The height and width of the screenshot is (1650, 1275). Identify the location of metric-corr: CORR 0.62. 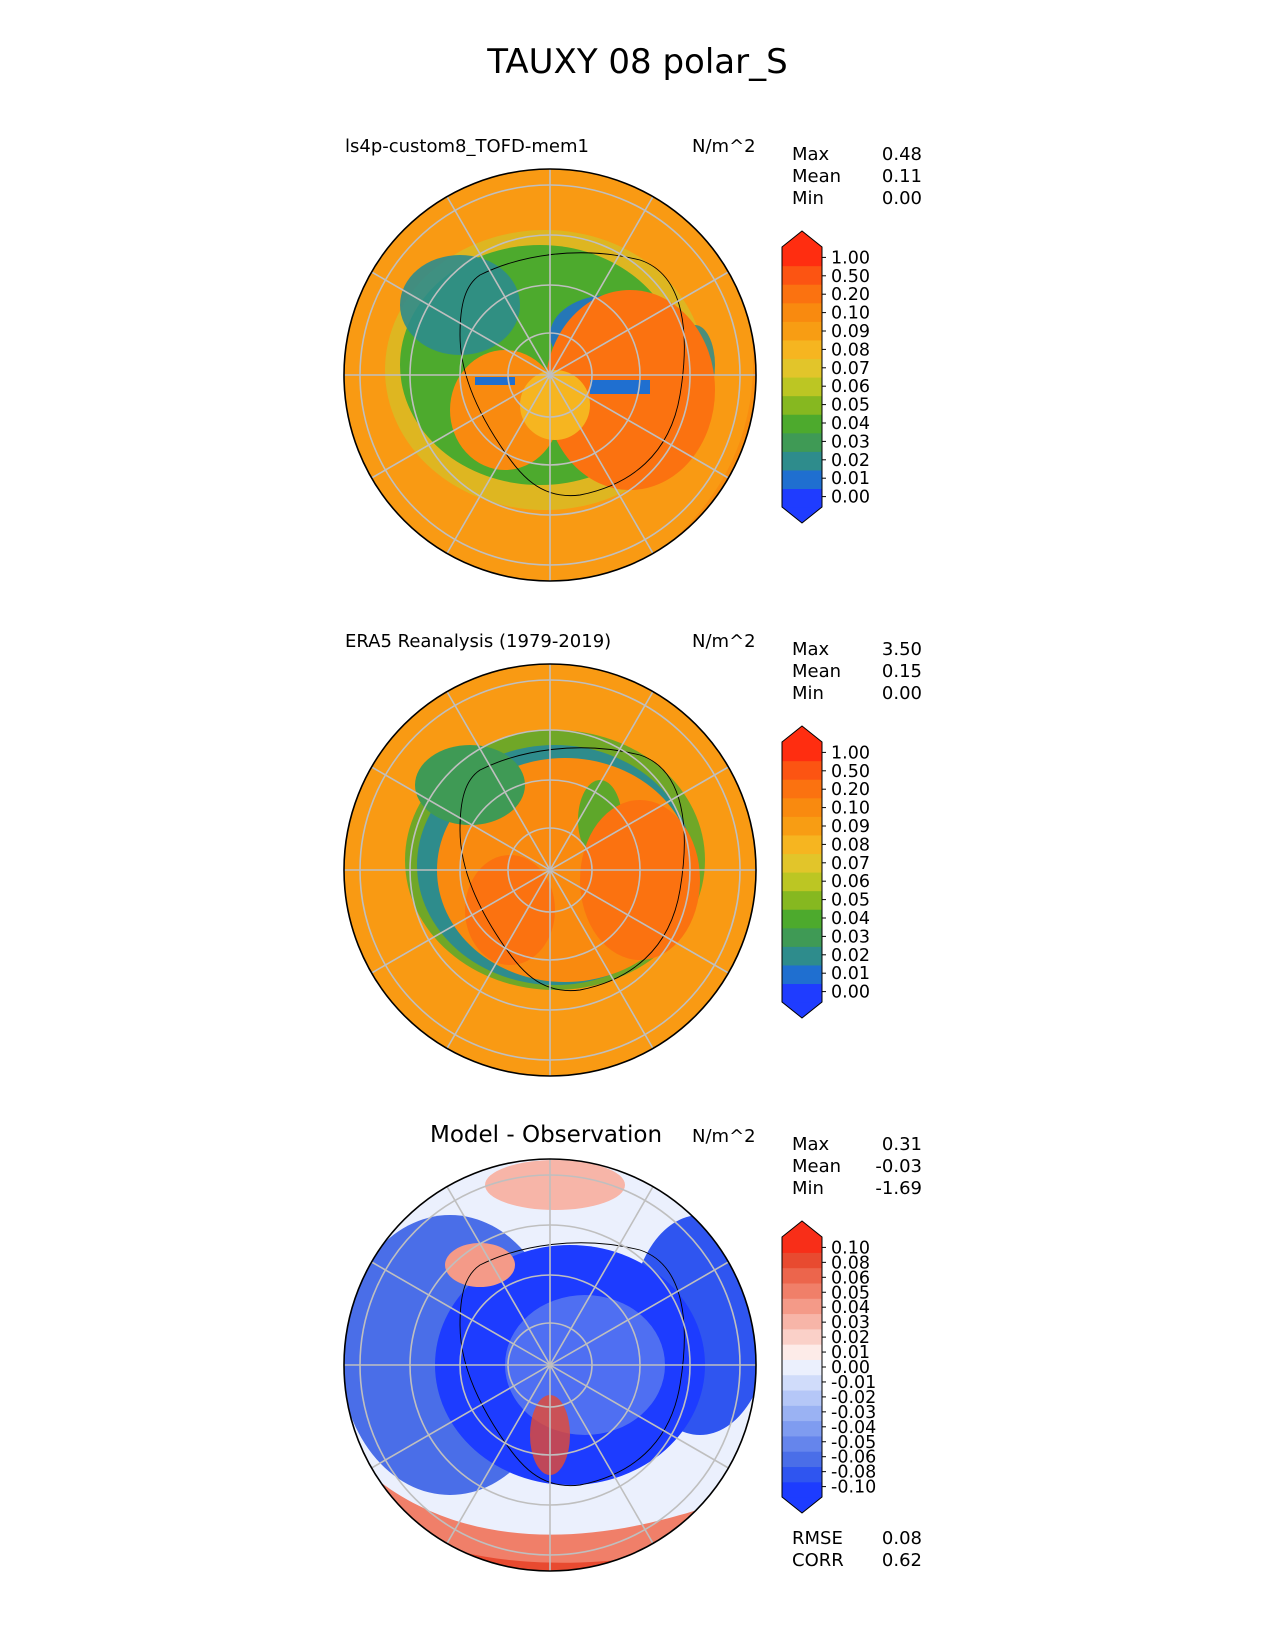
(857, 1561).